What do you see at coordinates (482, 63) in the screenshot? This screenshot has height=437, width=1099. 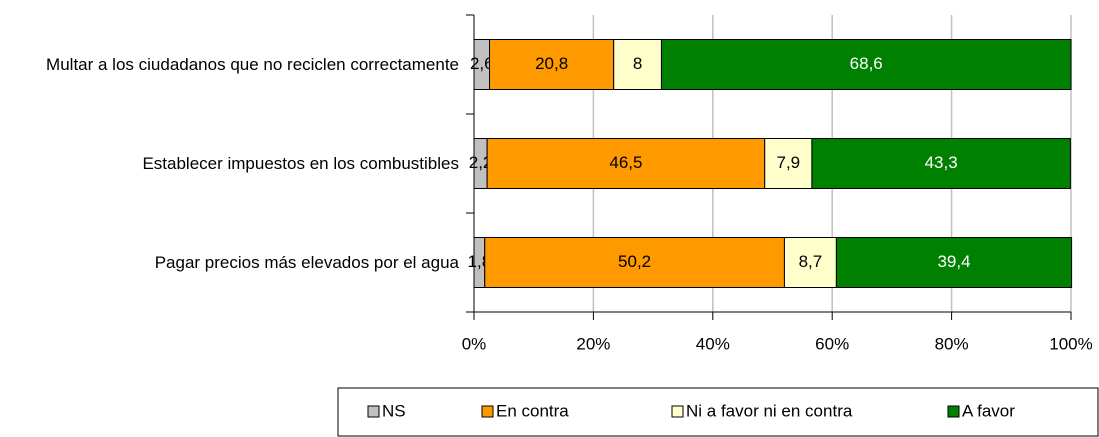 I see `data-label: 2,6` at bounding box center [482, 63].